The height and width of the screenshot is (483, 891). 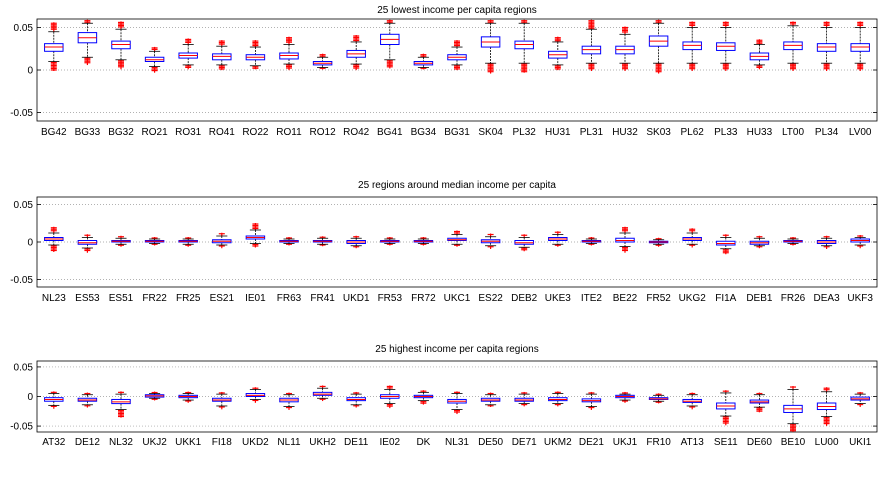 I want to click on x-tick-label: BE10, so click(x=793, y=442).